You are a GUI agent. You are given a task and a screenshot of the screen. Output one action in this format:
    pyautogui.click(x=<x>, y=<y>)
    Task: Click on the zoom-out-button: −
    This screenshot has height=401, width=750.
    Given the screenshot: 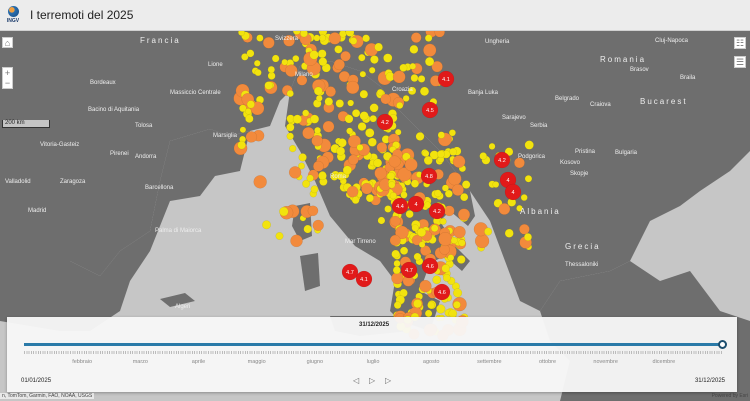 What is the action you would take?
    pyautogui.click(x=7, y=83)
    